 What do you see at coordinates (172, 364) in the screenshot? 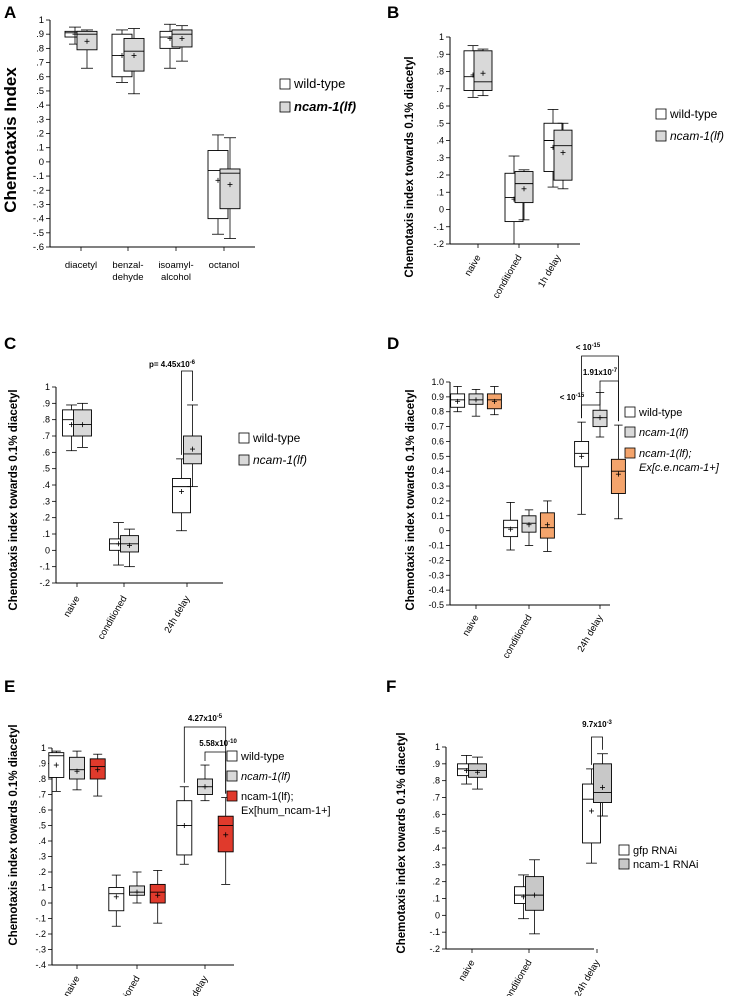
I see `p-value-label: p= 4.45x10-6` at bounding box center [172, 364].